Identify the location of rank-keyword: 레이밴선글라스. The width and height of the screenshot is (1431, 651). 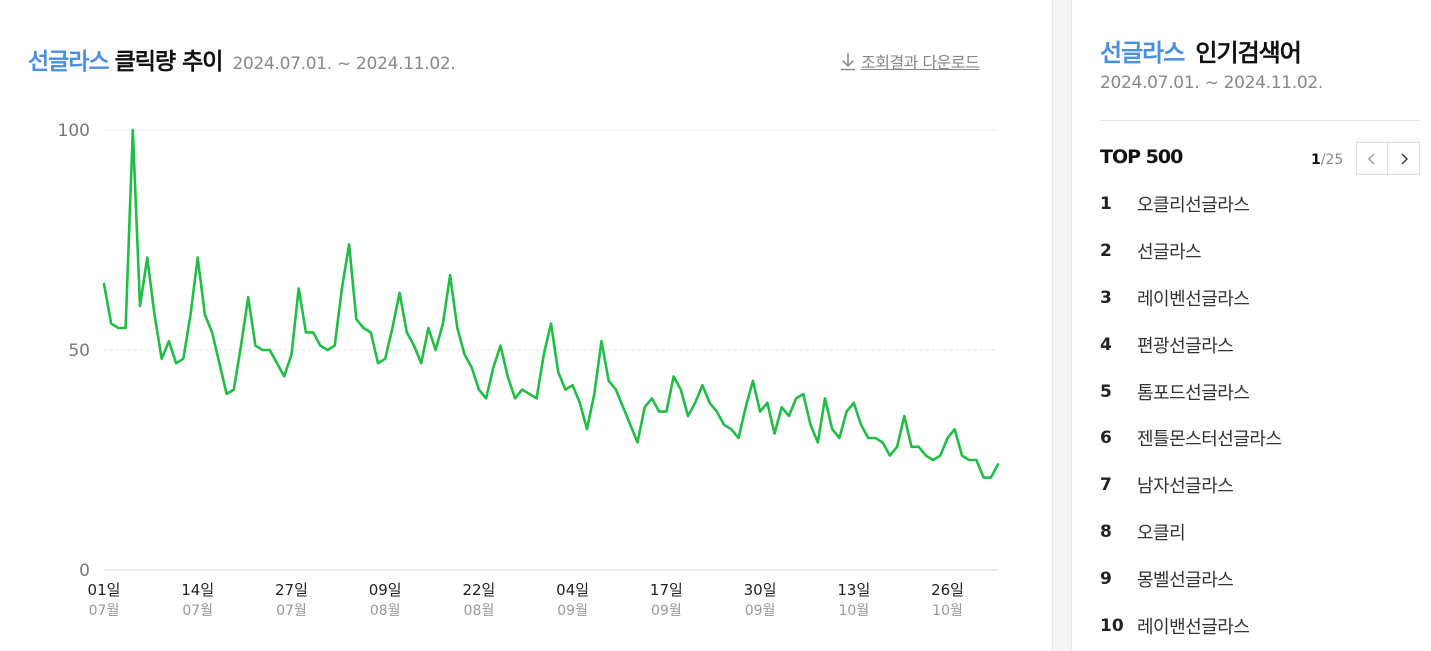
(1193, 627).